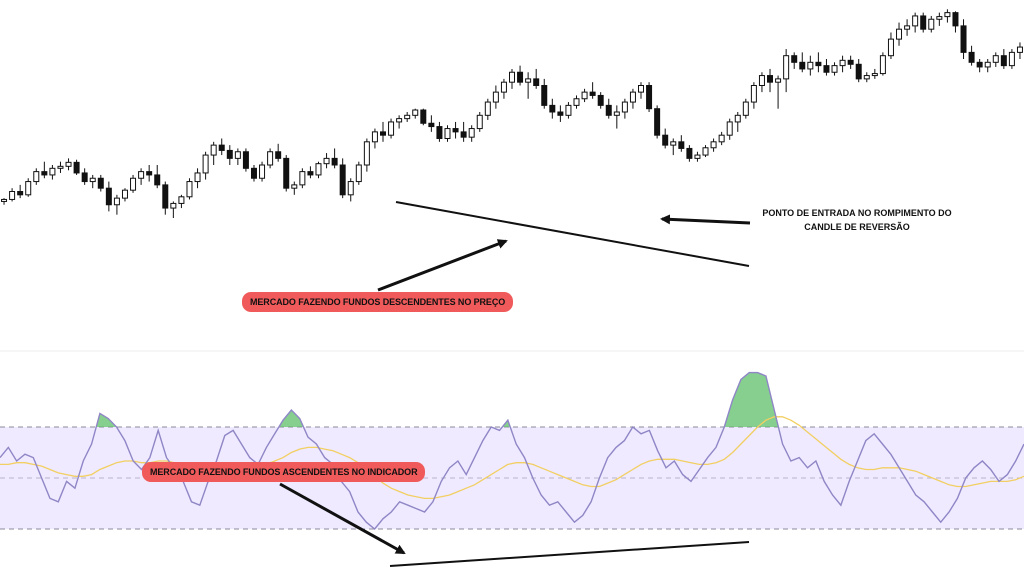 This screenshot has width=1024, height=576. Describe the element at coordinates (442, 265) in the screenshot. I see `price-divergence-arrow` at that location.